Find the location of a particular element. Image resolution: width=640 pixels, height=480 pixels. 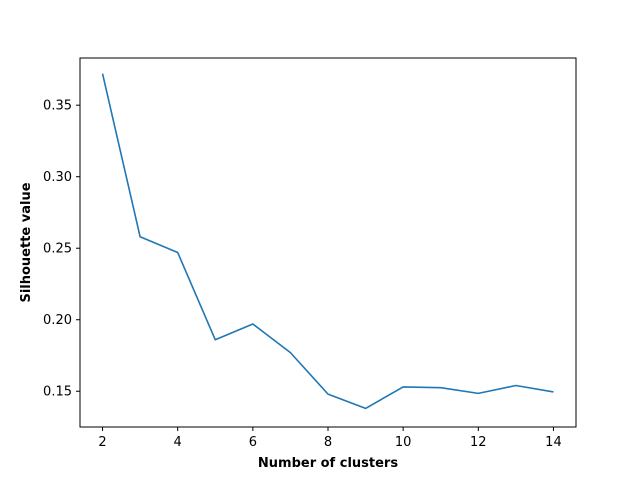

x-axis: 2 4 6 8 10 12 14 is located at coordinates (330, 438).